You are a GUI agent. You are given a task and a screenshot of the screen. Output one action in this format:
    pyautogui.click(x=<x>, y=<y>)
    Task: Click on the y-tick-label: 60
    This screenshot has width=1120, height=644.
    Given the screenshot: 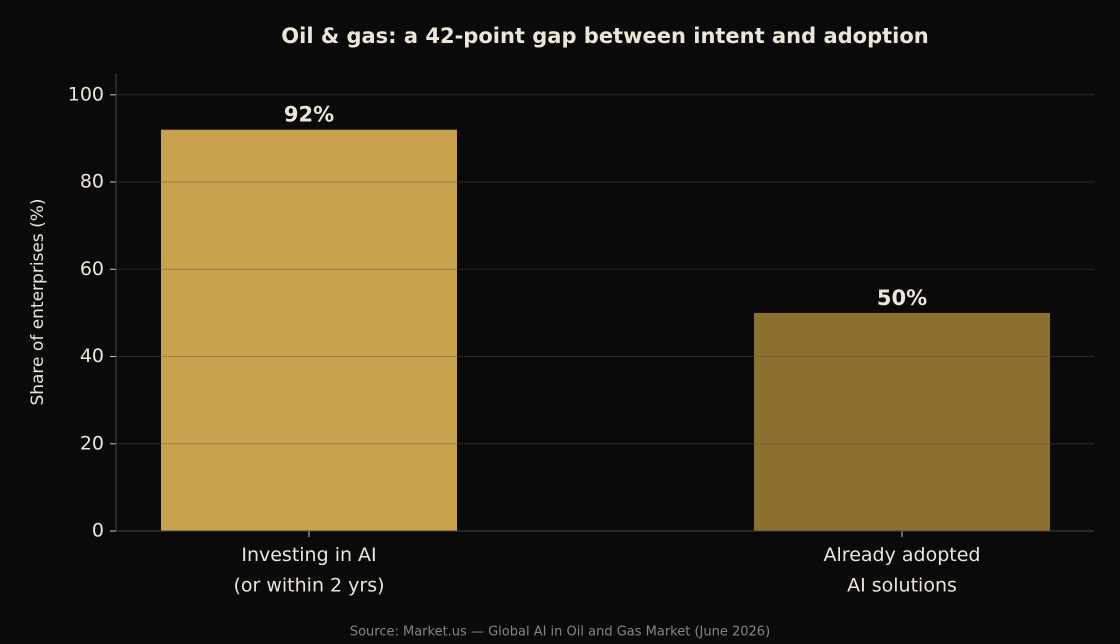 What is the action you would take?
    pyautogui.click(x=92, y=269)
    